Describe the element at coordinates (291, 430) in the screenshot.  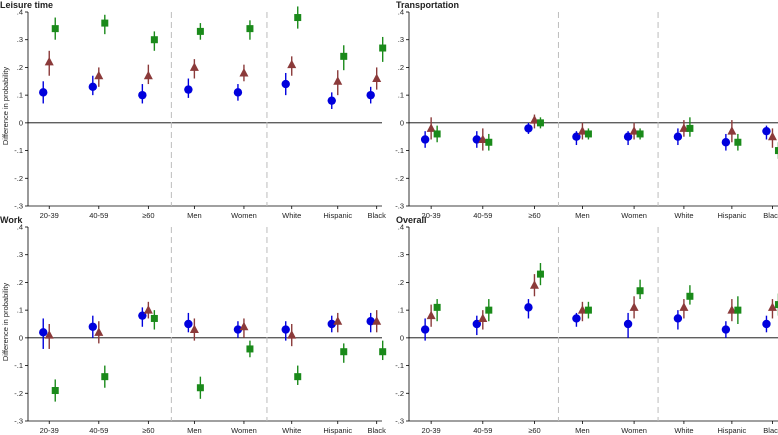
I see `x-tick-label: White` at that location.